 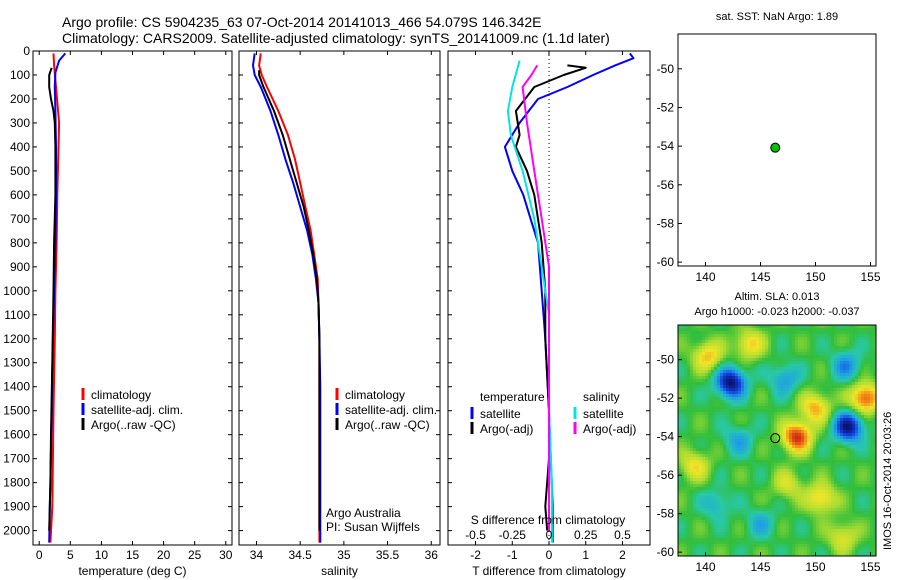 I want to click on legend-label: climatology, so click(x=121, y=395).